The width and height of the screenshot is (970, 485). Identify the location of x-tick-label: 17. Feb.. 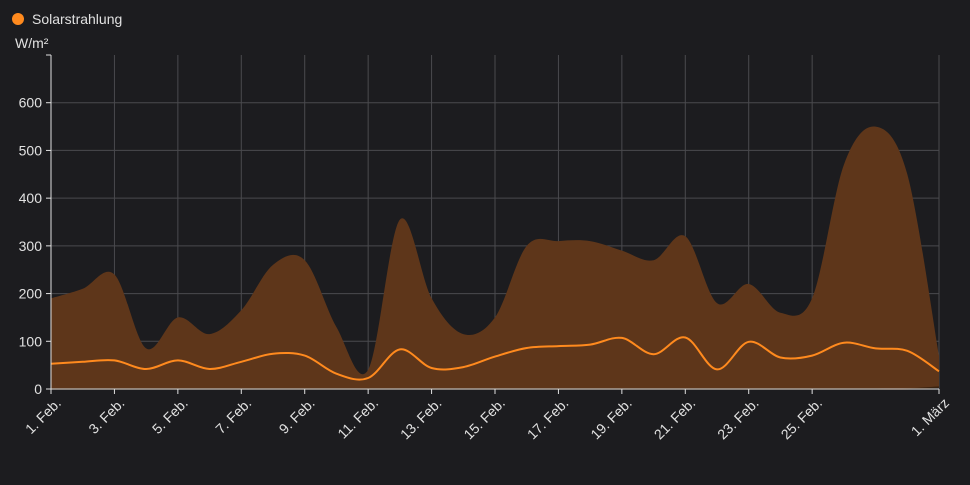
(548, 419).